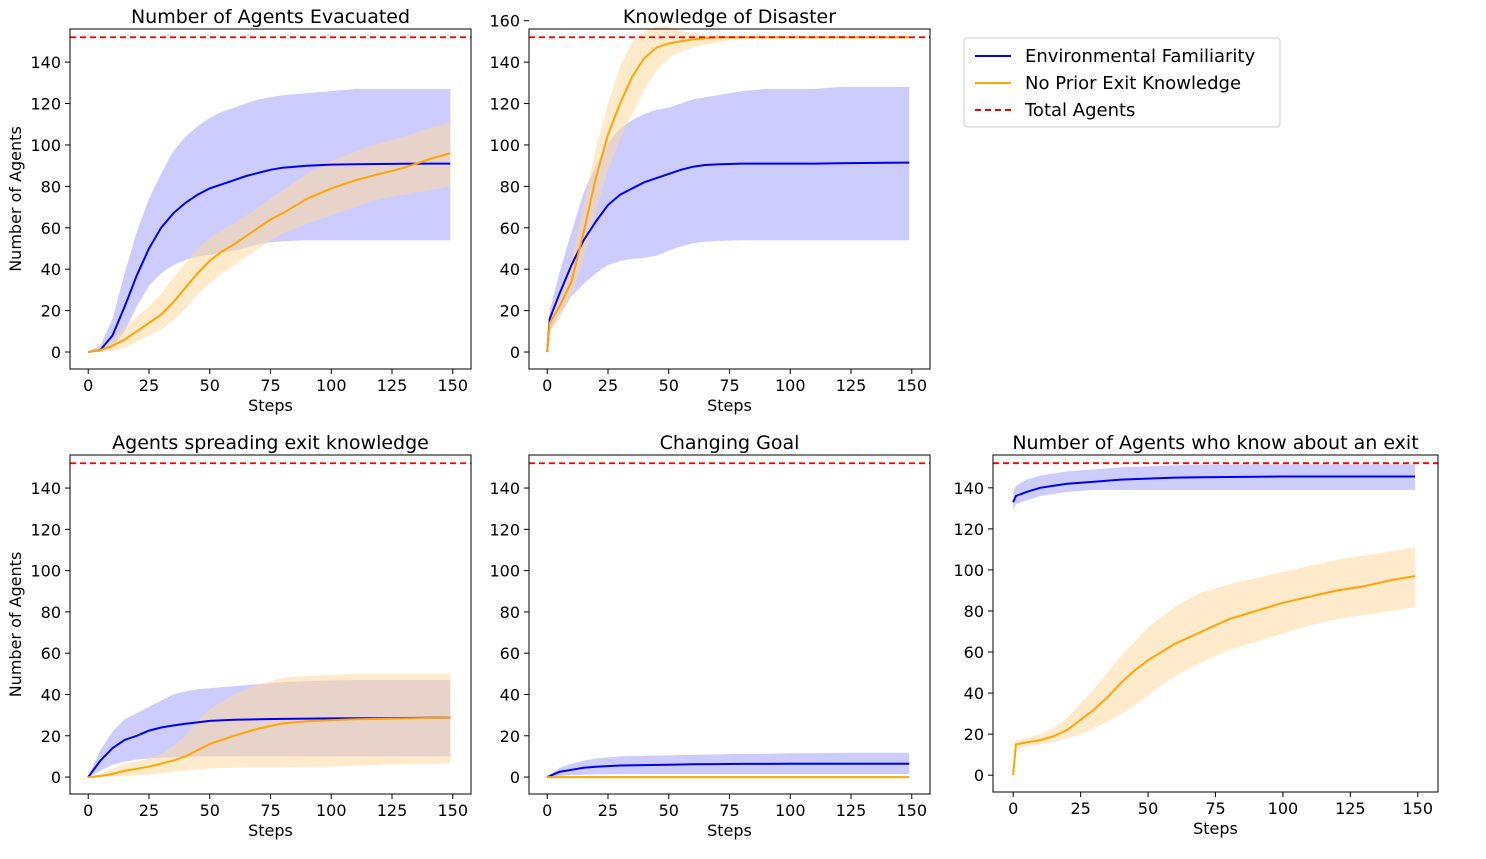 The width and height of the screenshot is (1486, 859). I want to click on chart-title: Number of Agents who know about an exit, so click(1215, 443).